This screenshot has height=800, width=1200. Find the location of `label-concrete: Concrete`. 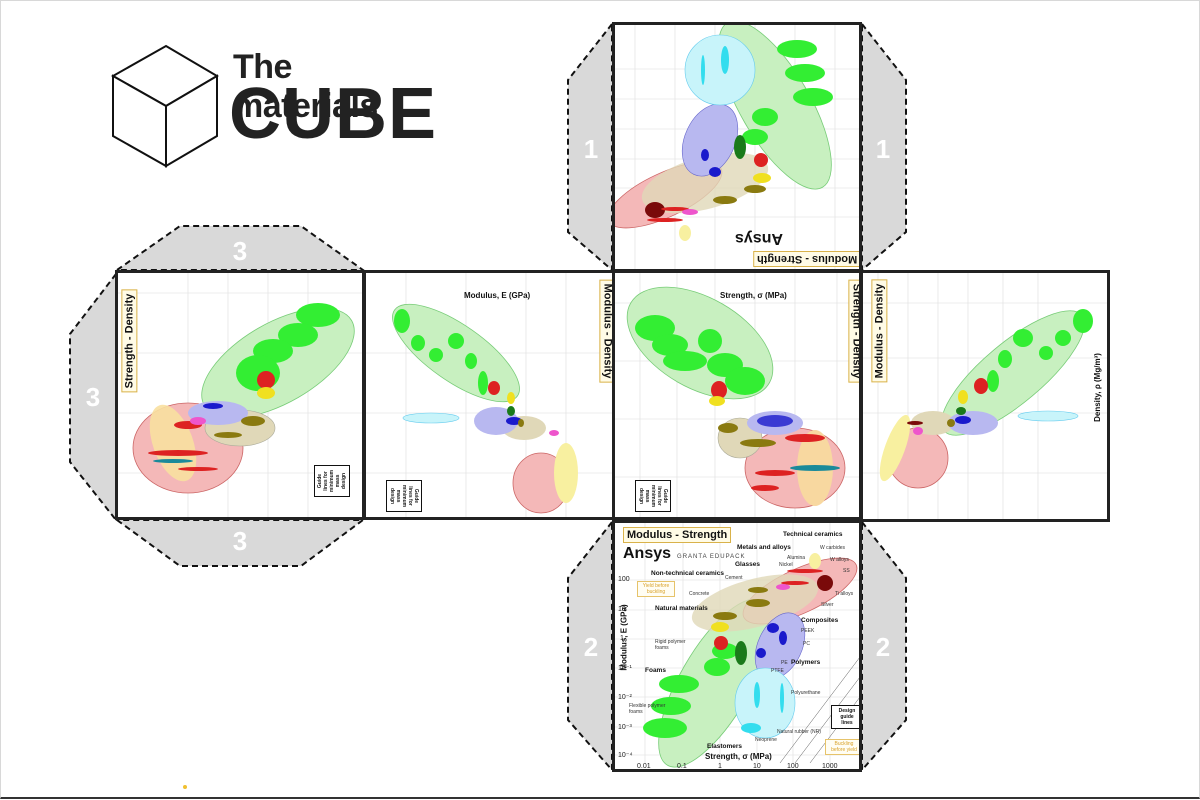

label-concrete: Concrete is located at coordinates (699, 594).